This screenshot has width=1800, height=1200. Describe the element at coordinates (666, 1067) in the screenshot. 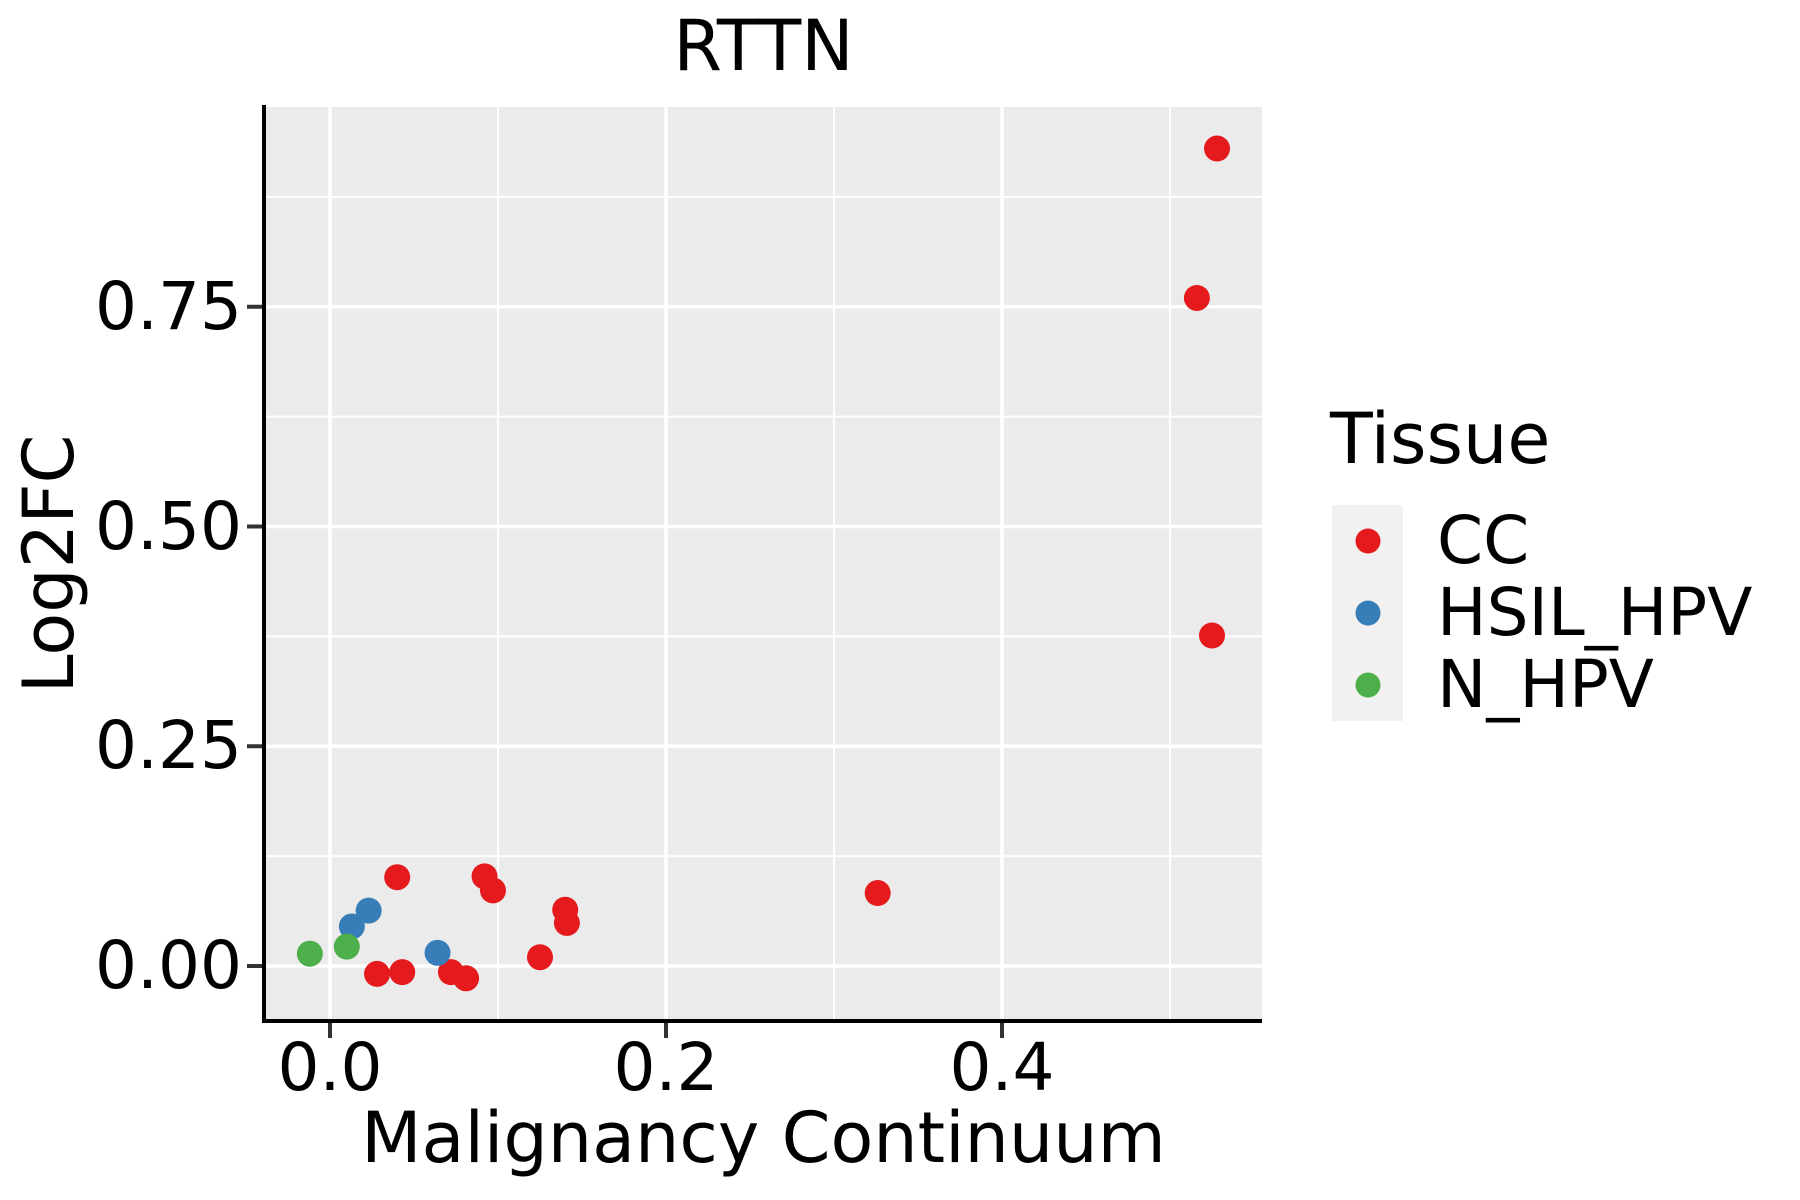

I see `x-tick-label: 0.2` at that location.